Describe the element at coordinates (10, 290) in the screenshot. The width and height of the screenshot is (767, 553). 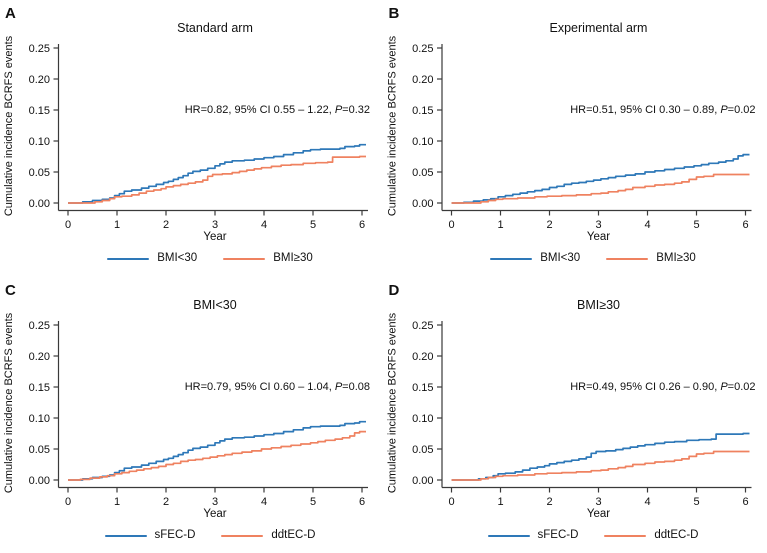
I see `panel-letter: C` at that location.